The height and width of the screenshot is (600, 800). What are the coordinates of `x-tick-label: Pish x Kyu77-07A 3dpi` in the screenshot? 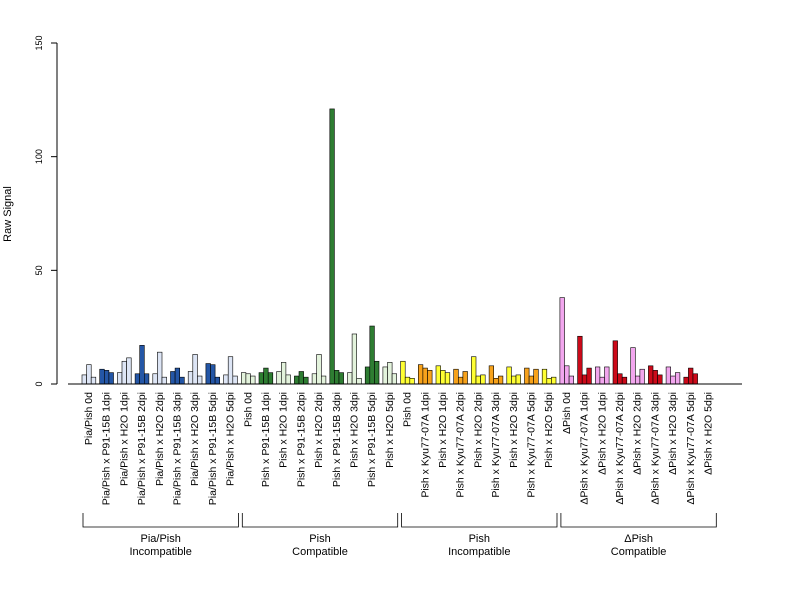 It's located at (496, 445).